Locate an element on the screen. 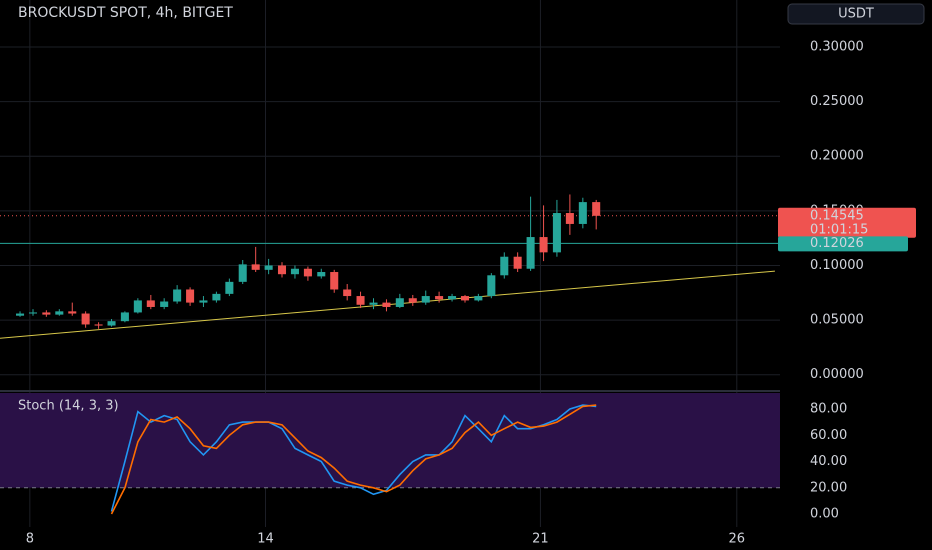 The image size is (932, 550). last-price-tag is located at coordinates (847, 222).